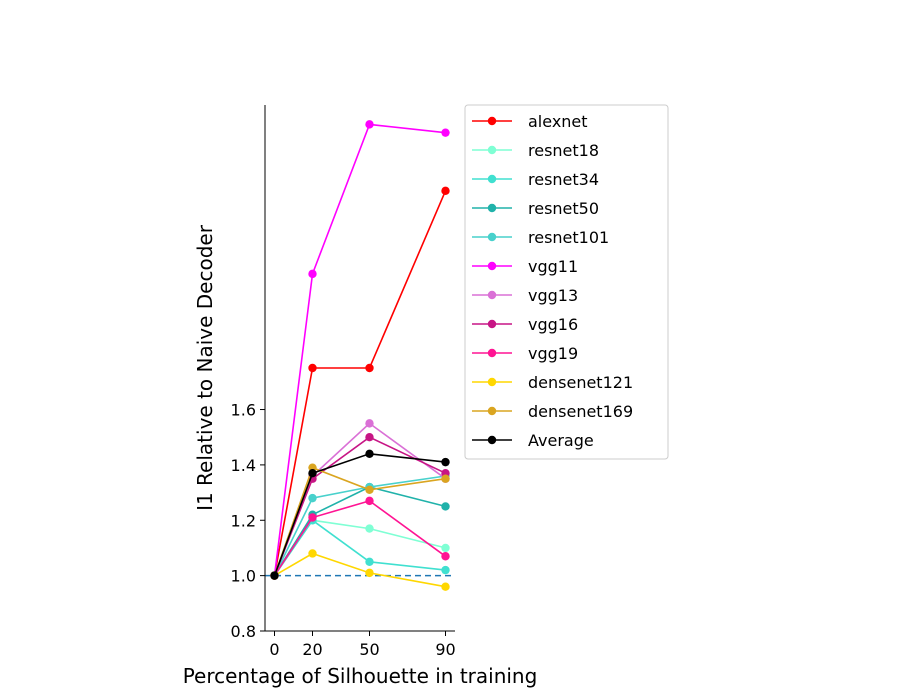  What do you see at coordinates (312, 498) in the screenshot?
I see `data-point-resnet101` at bounding box center [312, 498].